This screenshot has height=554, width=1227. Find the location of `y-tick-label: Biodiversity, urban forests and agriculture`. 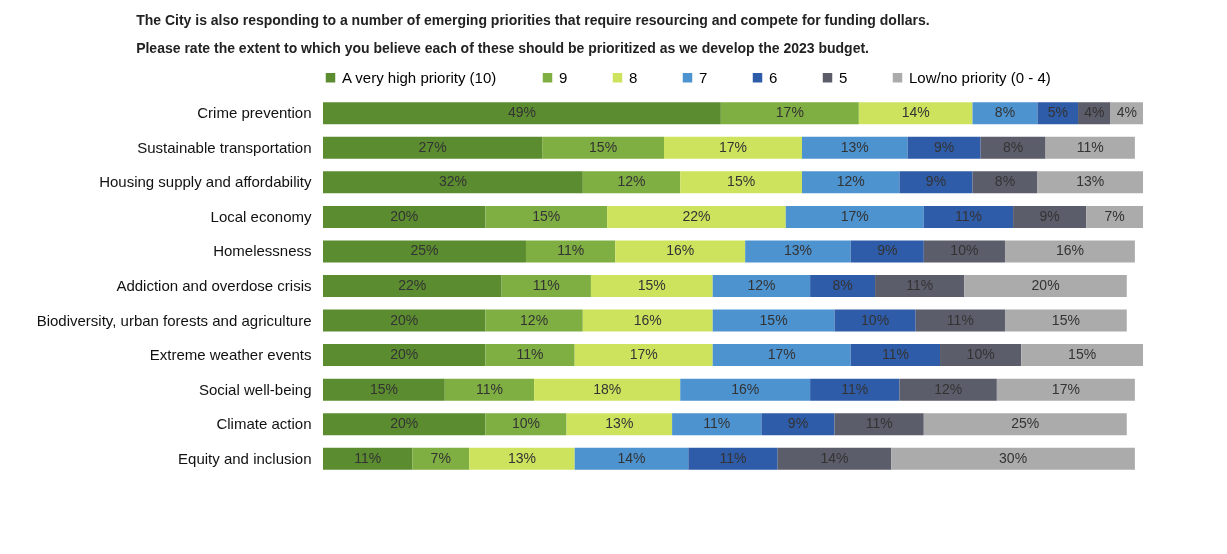

y-tick-label: Biodiversity, urban forests and agriculture is located at coordinates (174, 320).